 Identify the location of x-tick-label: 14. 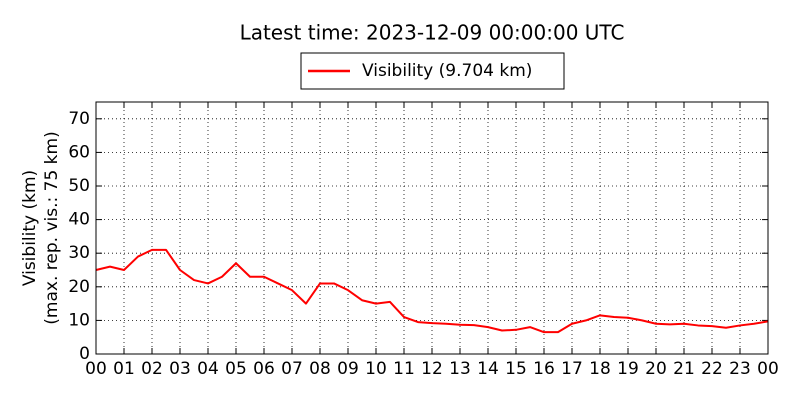
(488, 369).